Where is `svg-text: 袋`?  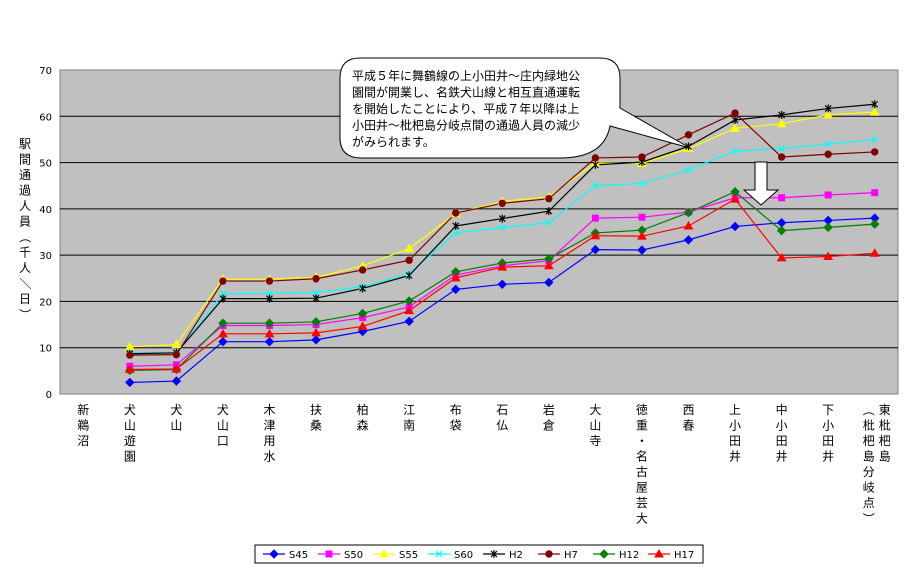 svg-text: 袋 is located at coordinates (456, 426).